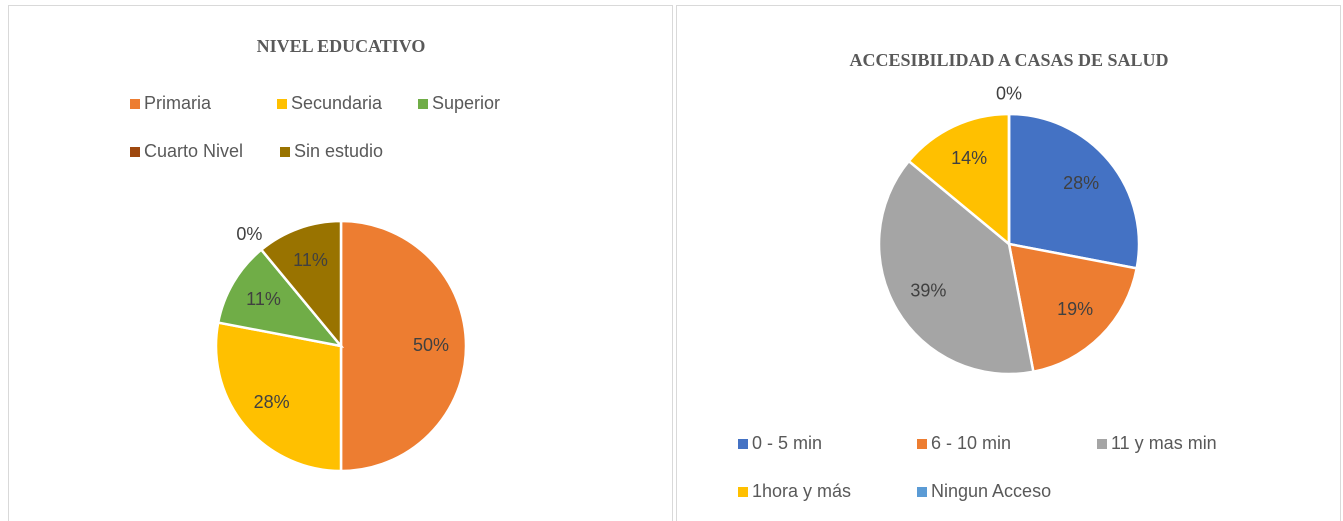 This screenshot has height=521, width=1343. Describe the element at coordinates (338, 151) in the screenshot. I see `legend-label: Sin estudio` at that location.